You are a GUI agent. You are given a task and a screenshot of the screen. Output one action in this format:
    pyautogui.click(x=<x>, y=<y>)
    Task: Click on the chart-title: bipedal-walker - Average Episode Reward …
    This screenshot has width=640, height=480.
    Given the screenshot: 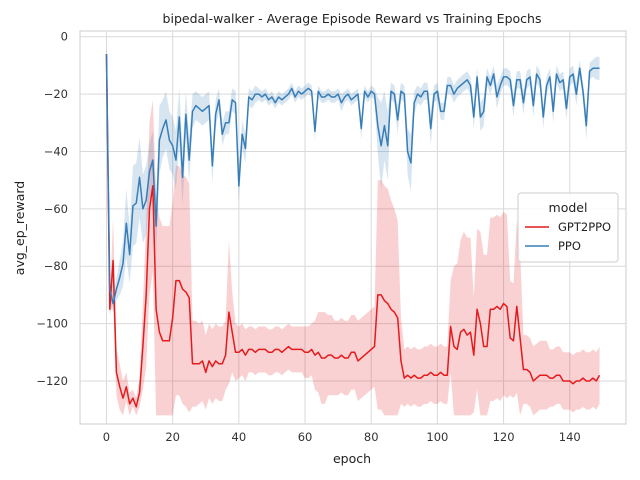 What is the action you would take?
    pyautogui.click(x=352, y=18)
    